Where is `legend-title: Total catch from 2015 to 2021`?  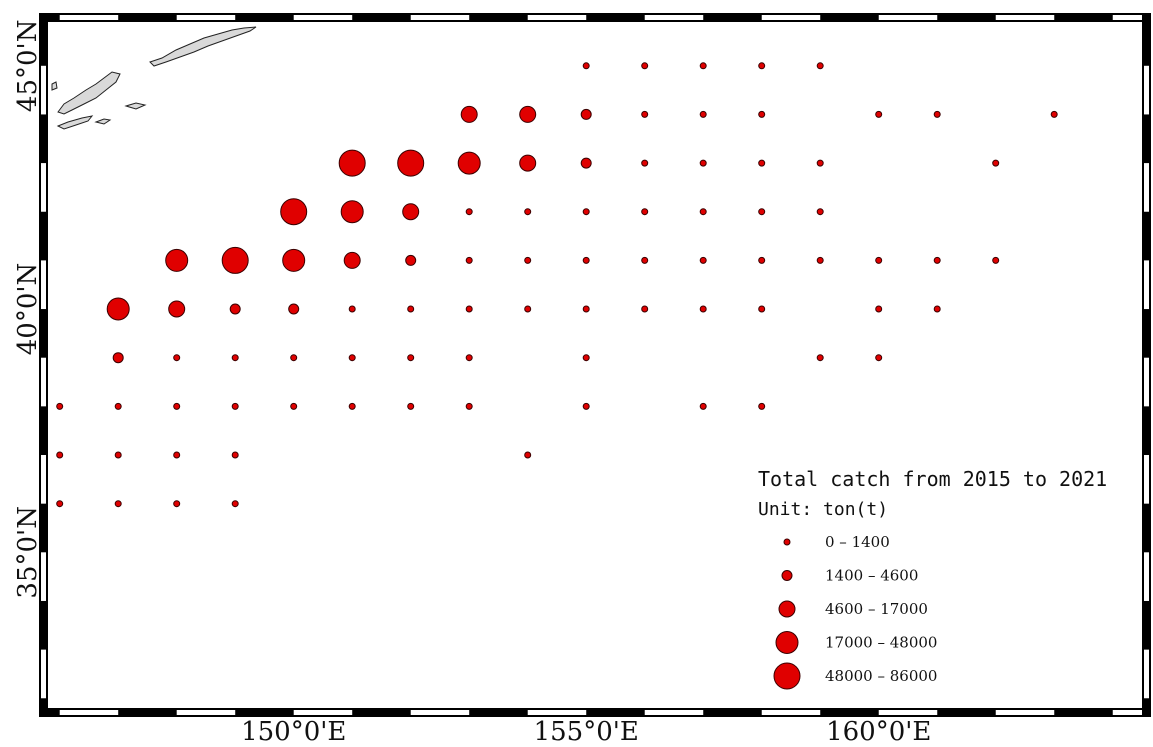
legend-title: Total catch from 2015 to 2021 is located at coordinates (932, 479).